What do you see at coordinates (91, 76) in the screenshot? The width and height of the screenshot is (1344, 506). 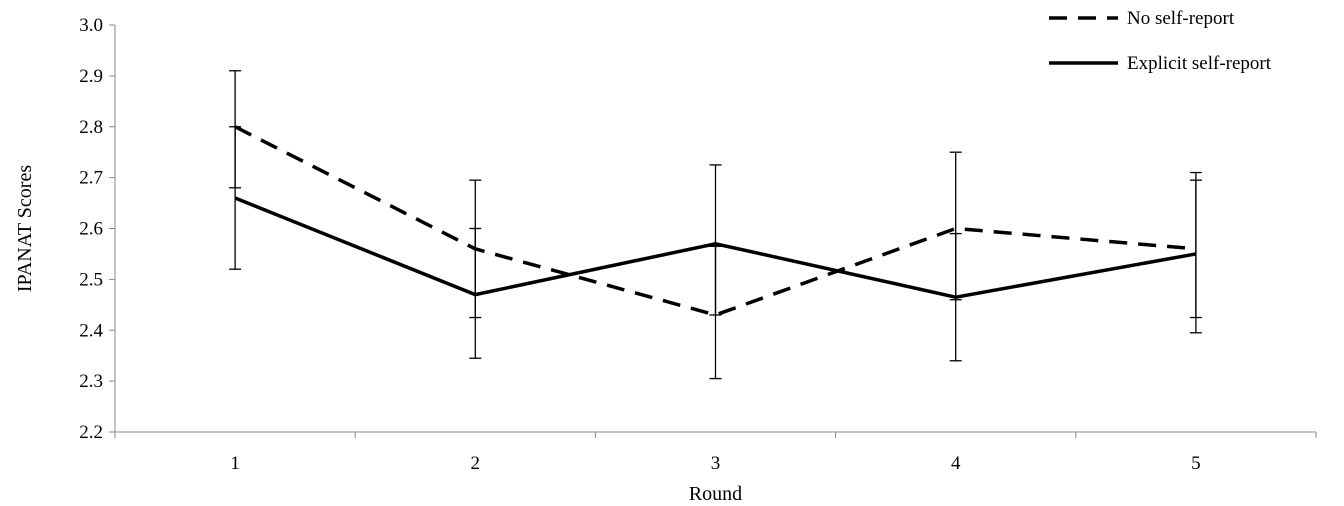 I see `y-tick-label: 2.9` at bounding box center [91, 76].